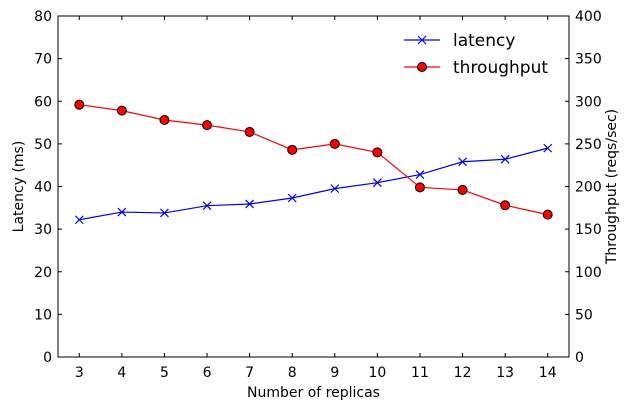 This screenshot has width=625, height=403. Describe the element at coordinates (588, 230) in the screenshot. I see `right-tick-label: 150` at that location.